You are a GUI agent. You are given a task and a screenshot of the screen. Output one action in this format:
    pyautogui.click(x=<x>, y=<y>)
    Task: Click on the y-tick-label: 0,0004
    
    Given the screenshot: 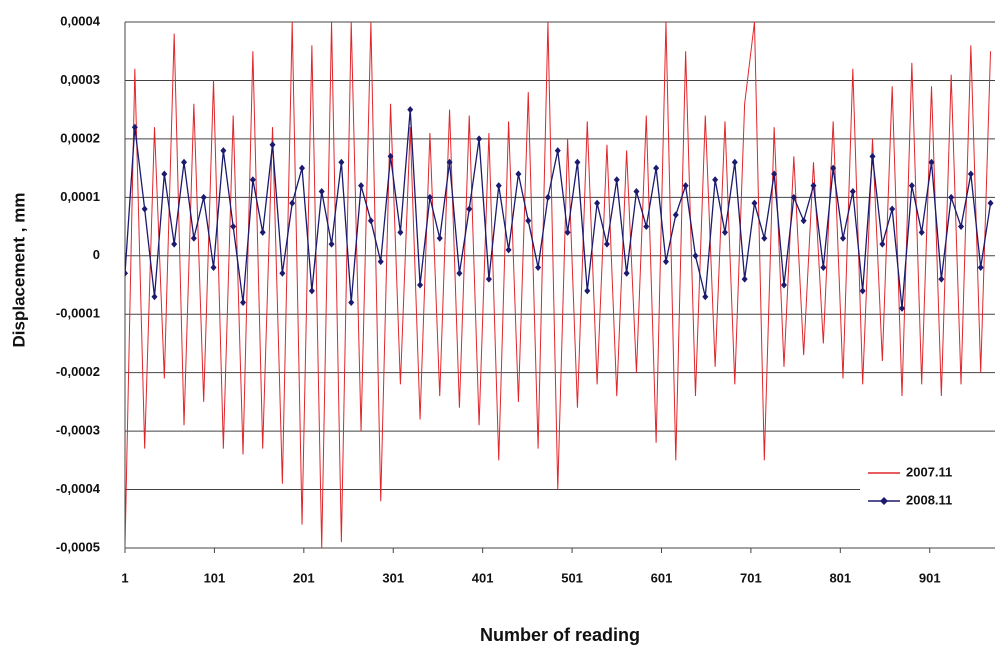 What is the action you would take?
    pyautogui.click(x=80, y=20)
    